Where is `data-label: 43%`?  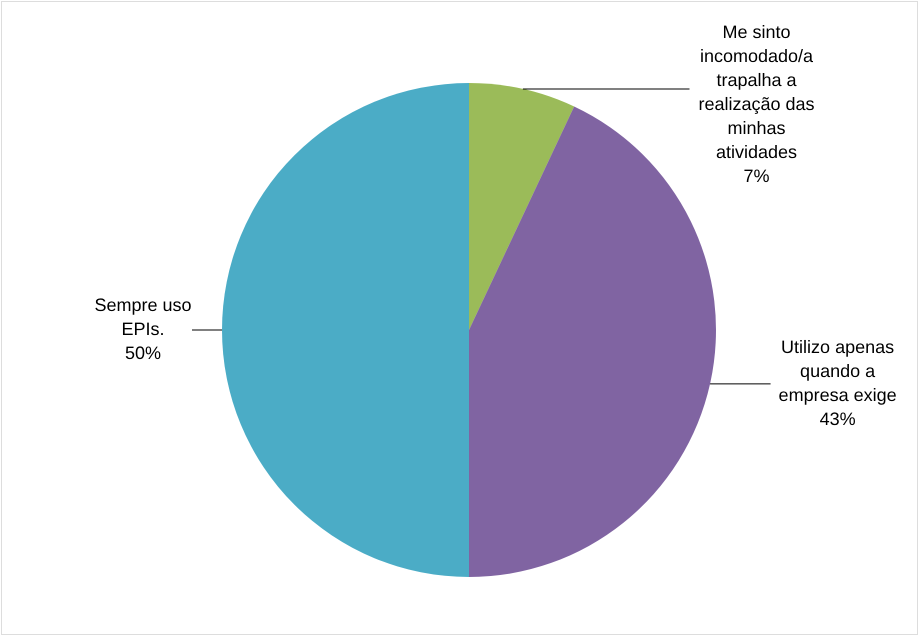
data-label: 43% is located at coordinates (838, 418).